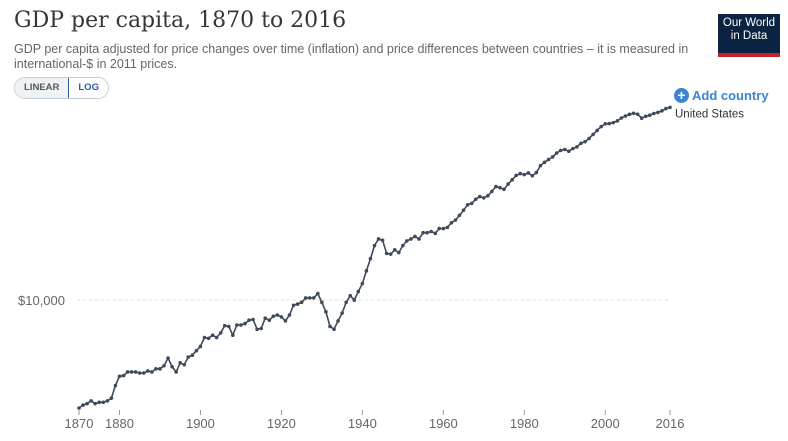 This screenshot has width=788, height=441. Describe the element at coordinates (42, 88) in the screenshot. I see `linear-scale-button: LINEAR` at that location.